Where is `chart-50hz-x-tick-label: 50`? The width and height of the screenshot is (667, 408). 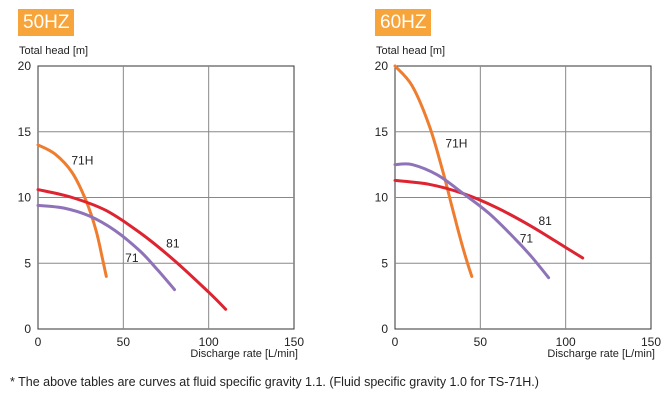
chart-50hz-x-tick-label: 50 is located at coordinates (124, 342).